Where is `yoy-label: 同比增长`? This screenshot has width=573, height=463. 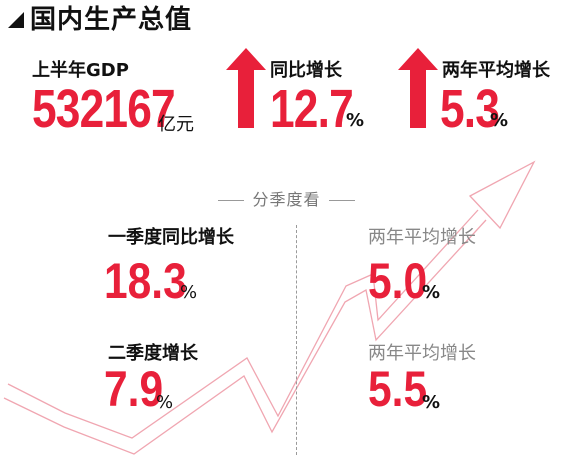
yoy-label: 同比增长 is located at coordinates (306, 70).